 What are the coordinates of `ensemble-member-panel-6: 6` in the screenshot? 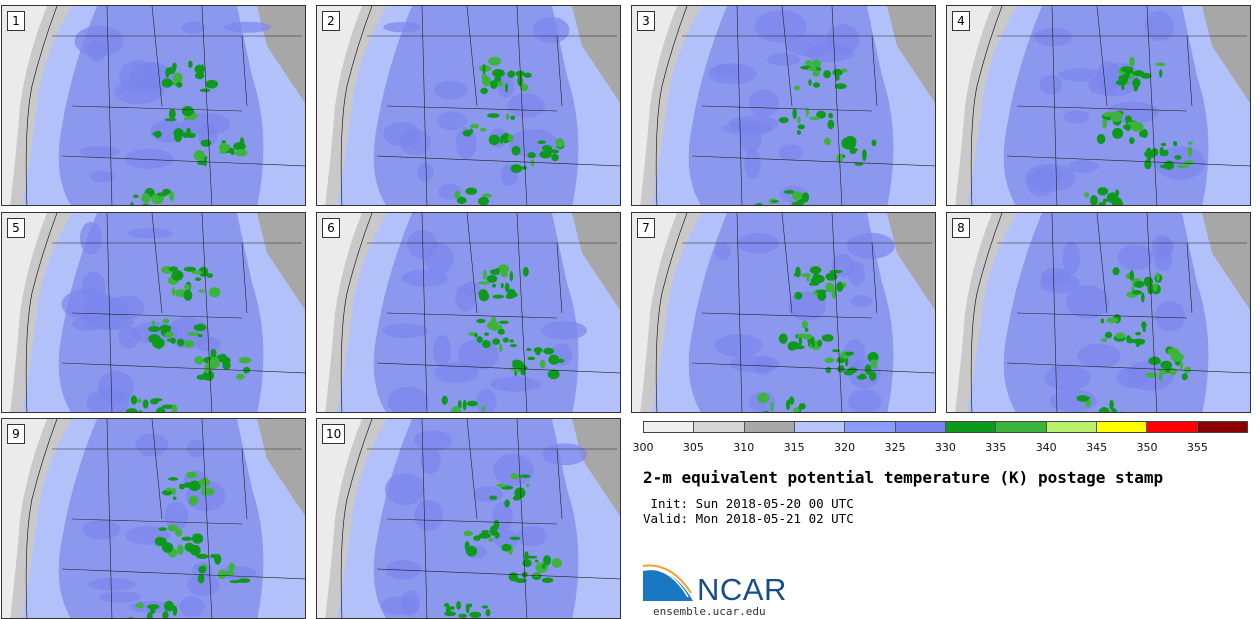 It's located at (468, 312).